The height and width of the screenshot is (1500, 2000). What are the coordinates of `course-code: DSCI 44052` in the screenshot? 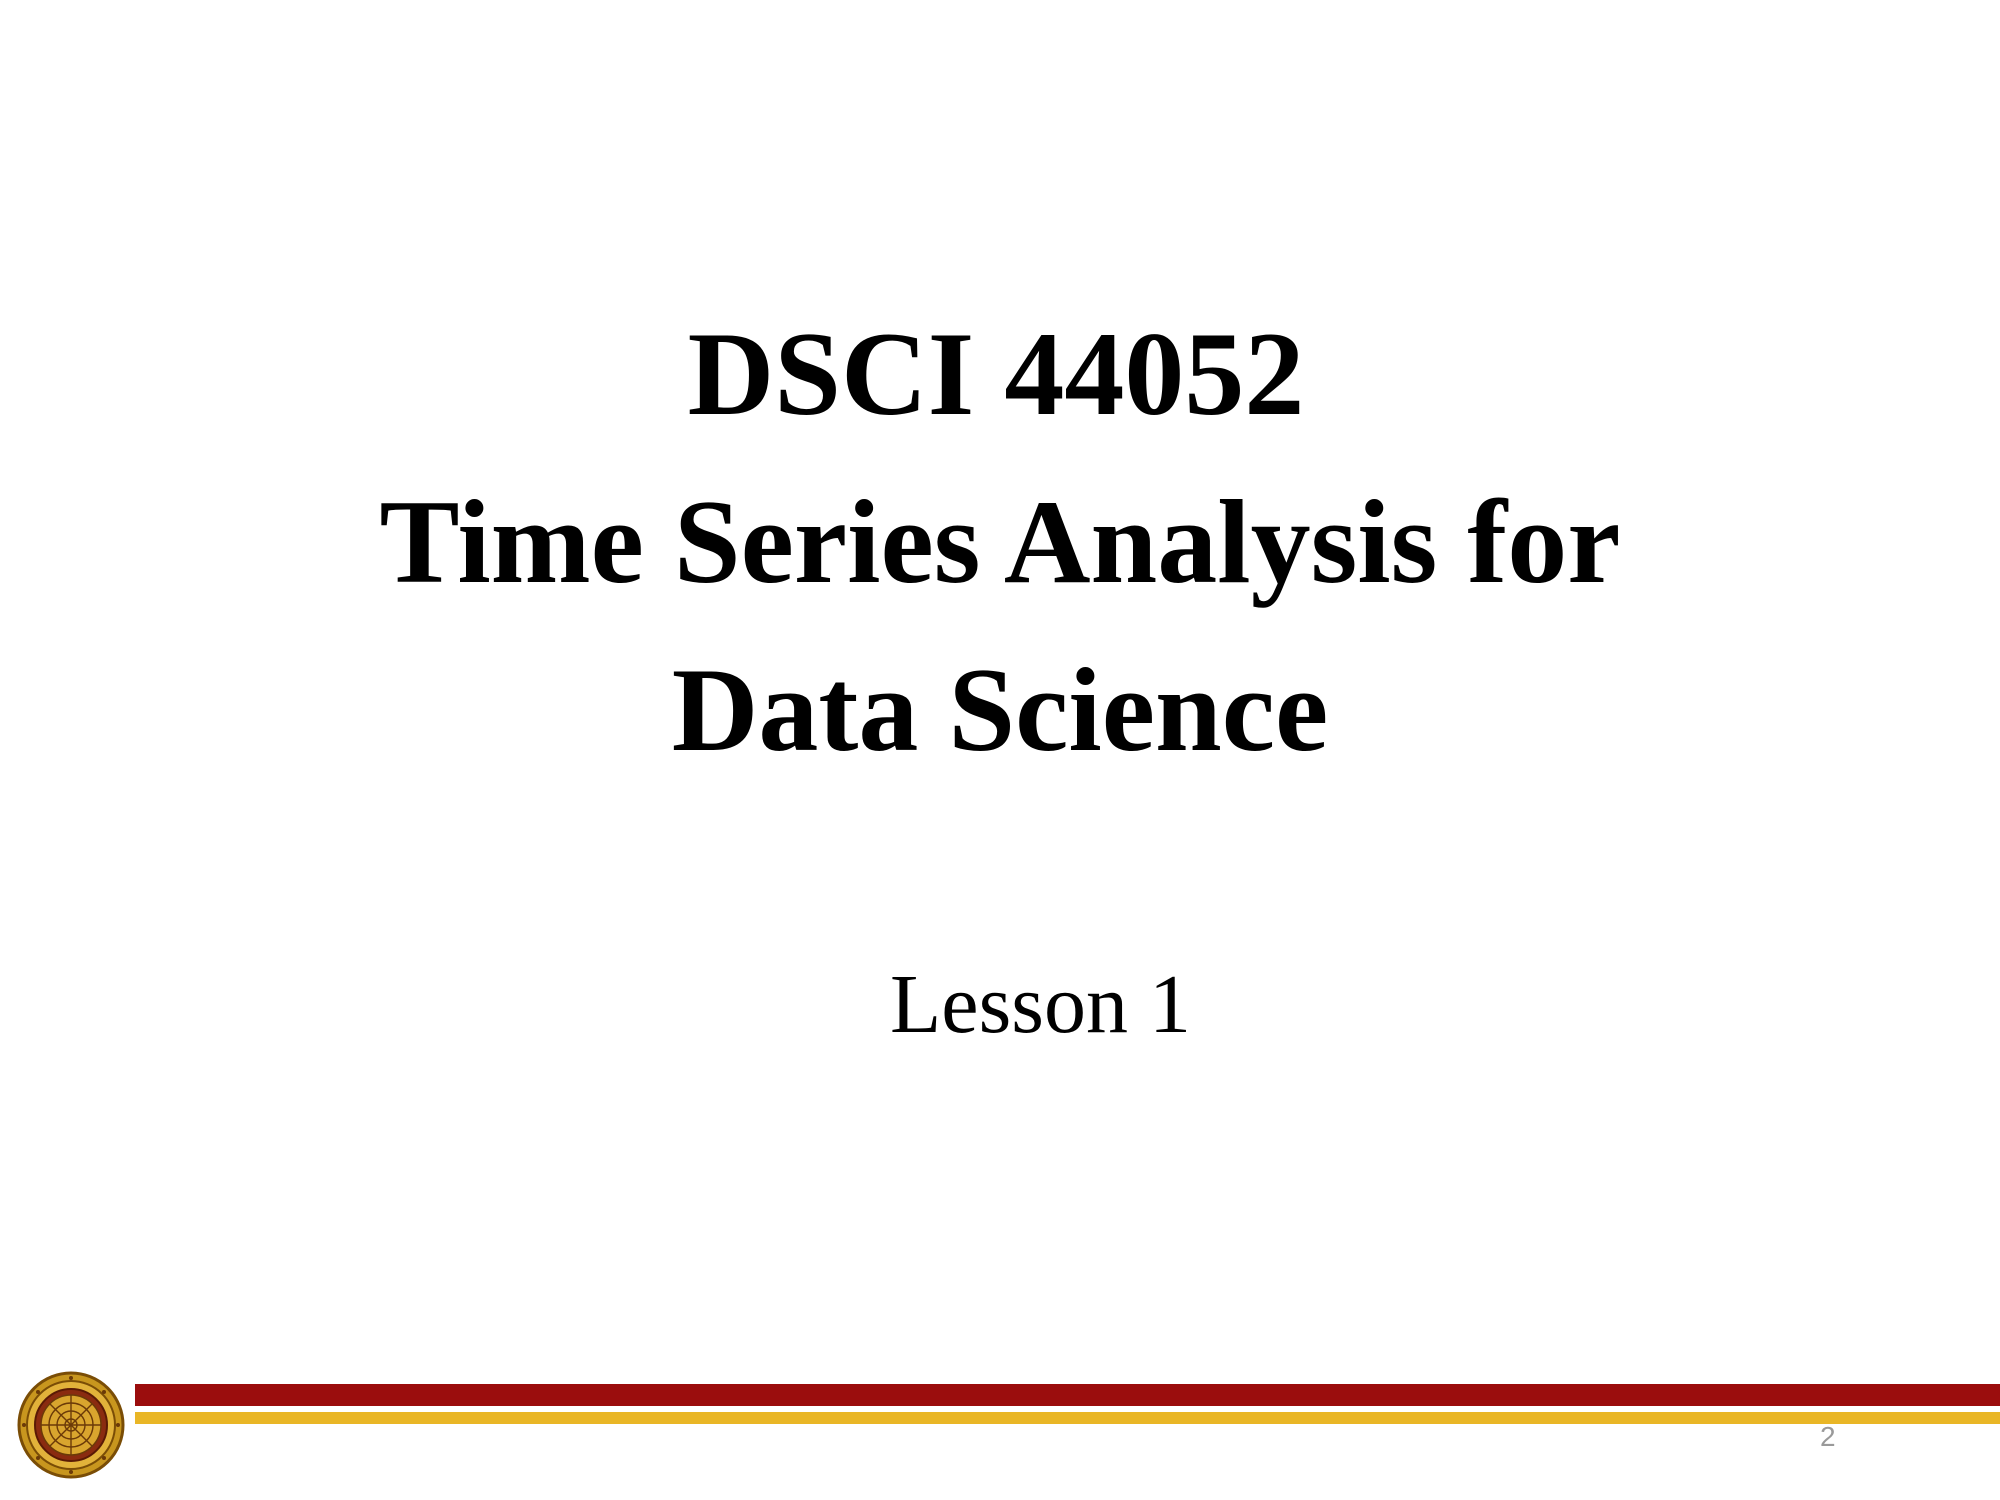 It's located at (996, 373).